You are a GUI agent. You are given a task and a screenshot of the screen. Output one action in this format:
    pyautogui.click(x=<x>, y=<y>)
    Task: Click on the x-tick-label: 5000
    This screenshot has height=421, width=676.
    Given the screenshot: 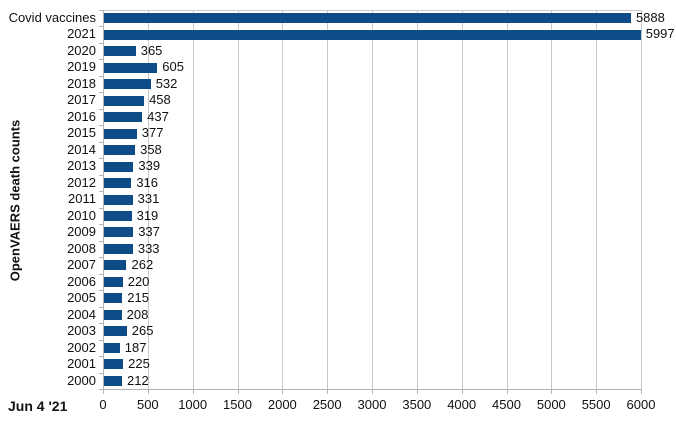 What is the action you would take?
    pyautogui.click(x=551, y=404)
    